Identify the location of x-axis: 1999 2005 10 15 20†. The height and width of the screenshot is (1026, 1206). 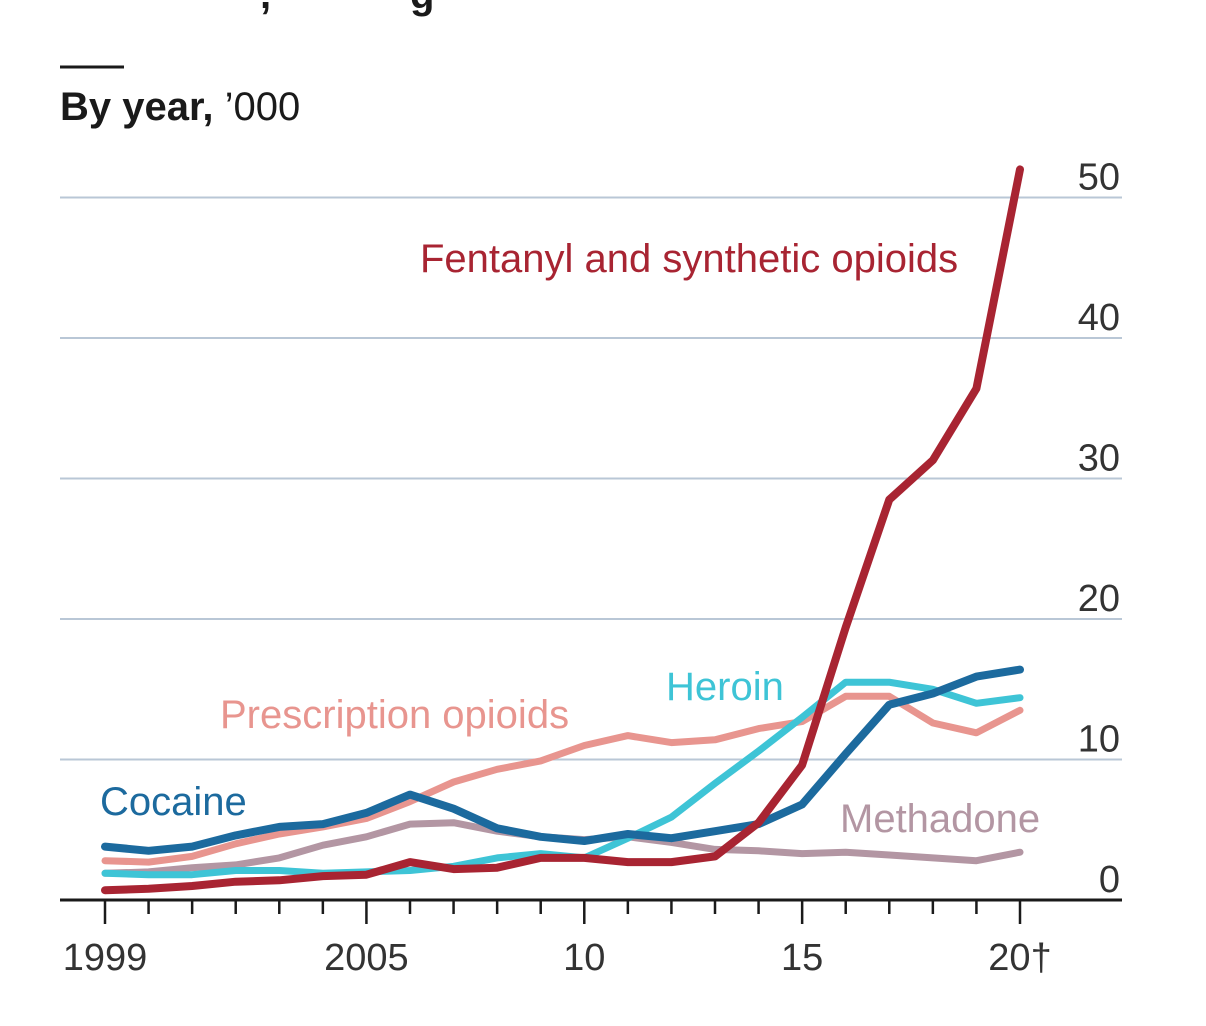
(591, 938).